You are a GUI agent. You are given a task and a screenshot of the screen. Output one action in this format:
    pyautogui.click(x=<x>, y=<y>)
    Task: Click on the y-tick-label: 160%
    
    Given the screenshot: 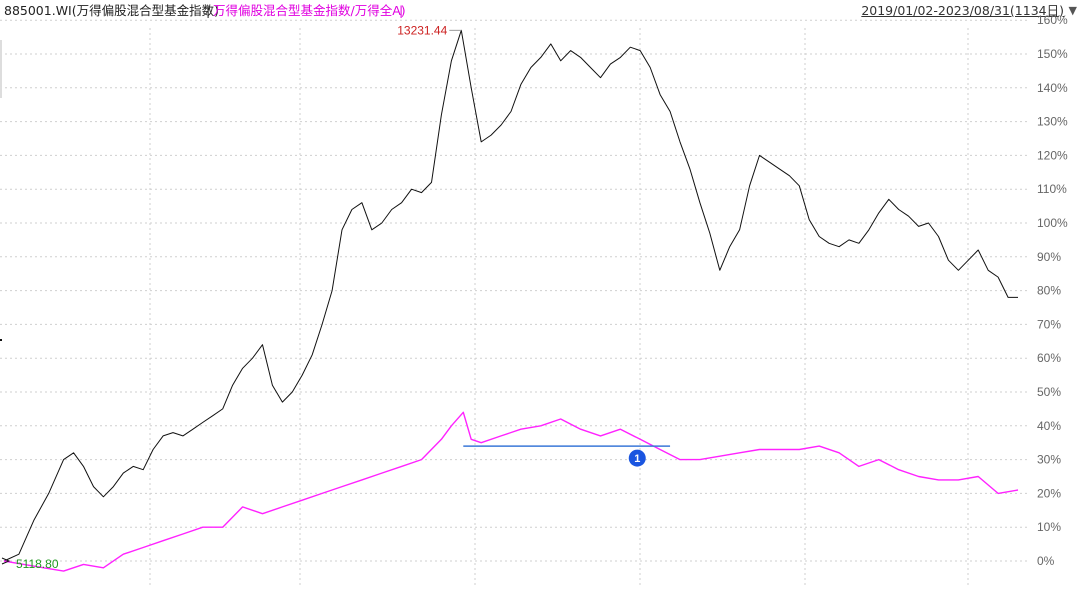 What is the action you would take?
    pyautogui.click(x=1052, y=20)
    